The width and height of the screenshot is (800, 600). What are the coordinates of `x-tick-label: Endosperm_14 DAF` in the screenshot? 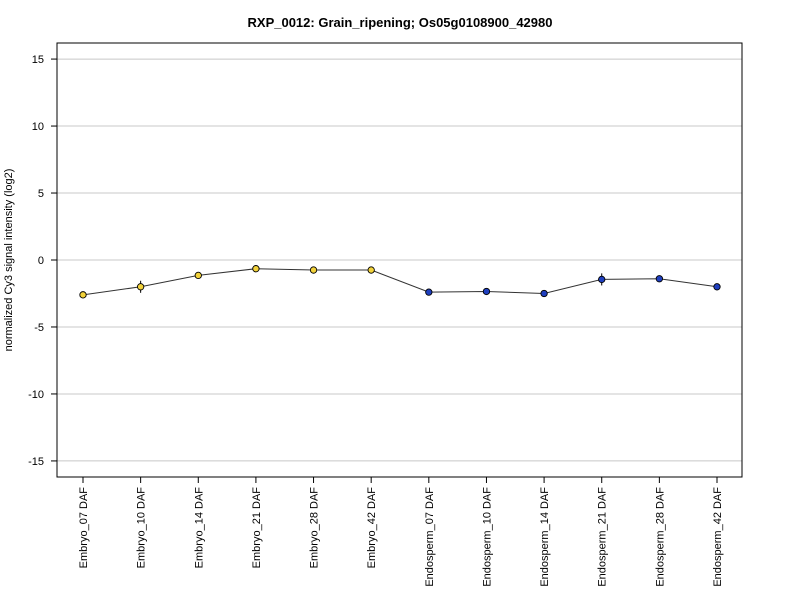 It's located at (545, 537).